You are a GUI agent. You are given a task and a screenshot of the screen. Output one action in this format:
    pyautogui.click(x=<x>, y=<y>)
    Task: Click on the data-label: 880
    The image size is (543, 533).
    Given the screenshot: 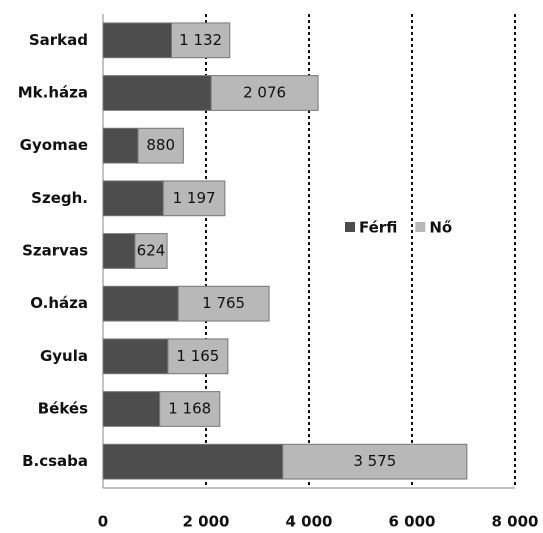 What is the action you would take?
    pyautogui.click(x=160, y=145)
    